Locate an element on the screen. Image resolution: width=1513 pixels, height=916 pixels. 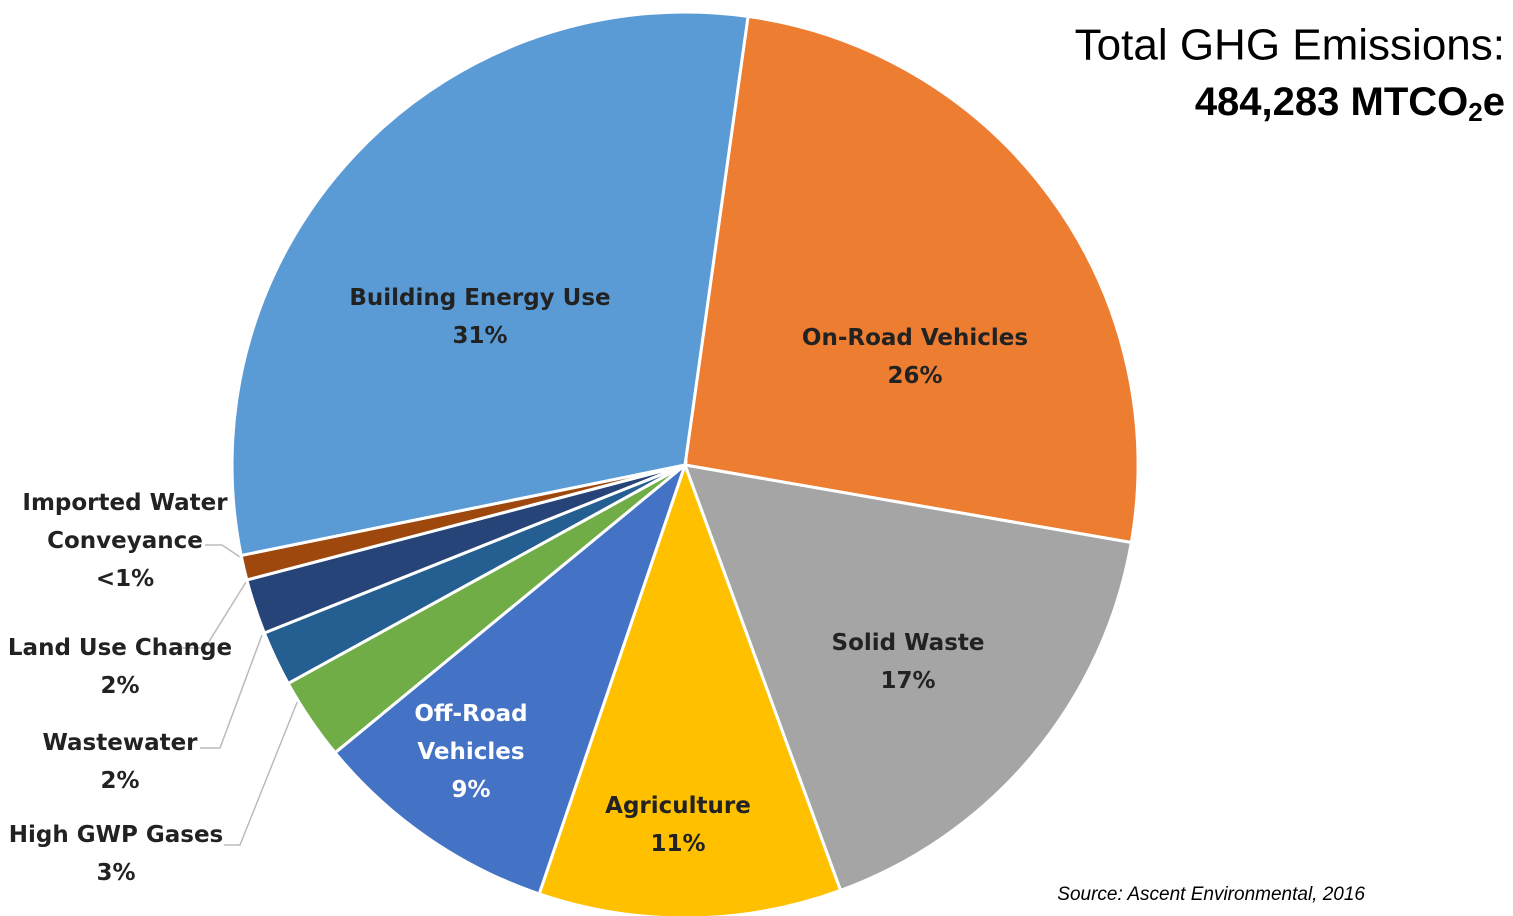
slice-label: Solid Waste 17% is located at coordinates (908, 662).